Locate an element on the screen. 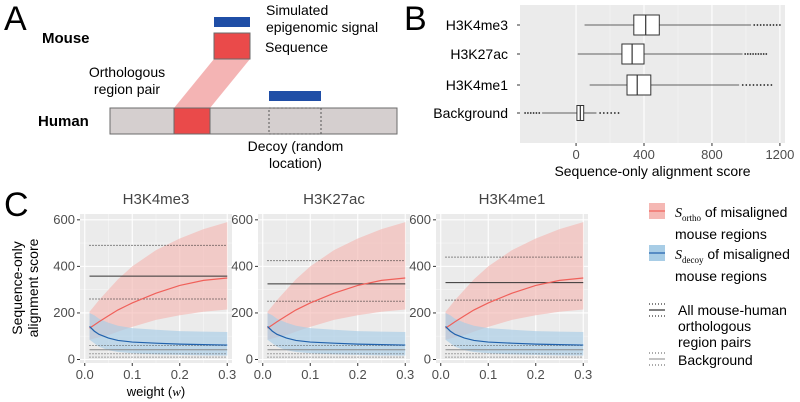 This screenshot has width=800, height=402. category-label: H3K27ac is located at coordinates (479, 54).